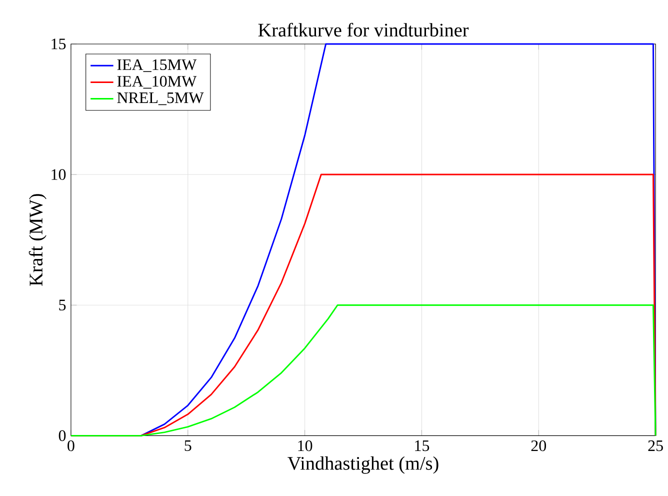 Image resolution: width=668 pixels, height=496 pixels. I want to click on legend-label: NREL_5MW, so click(160, 99).